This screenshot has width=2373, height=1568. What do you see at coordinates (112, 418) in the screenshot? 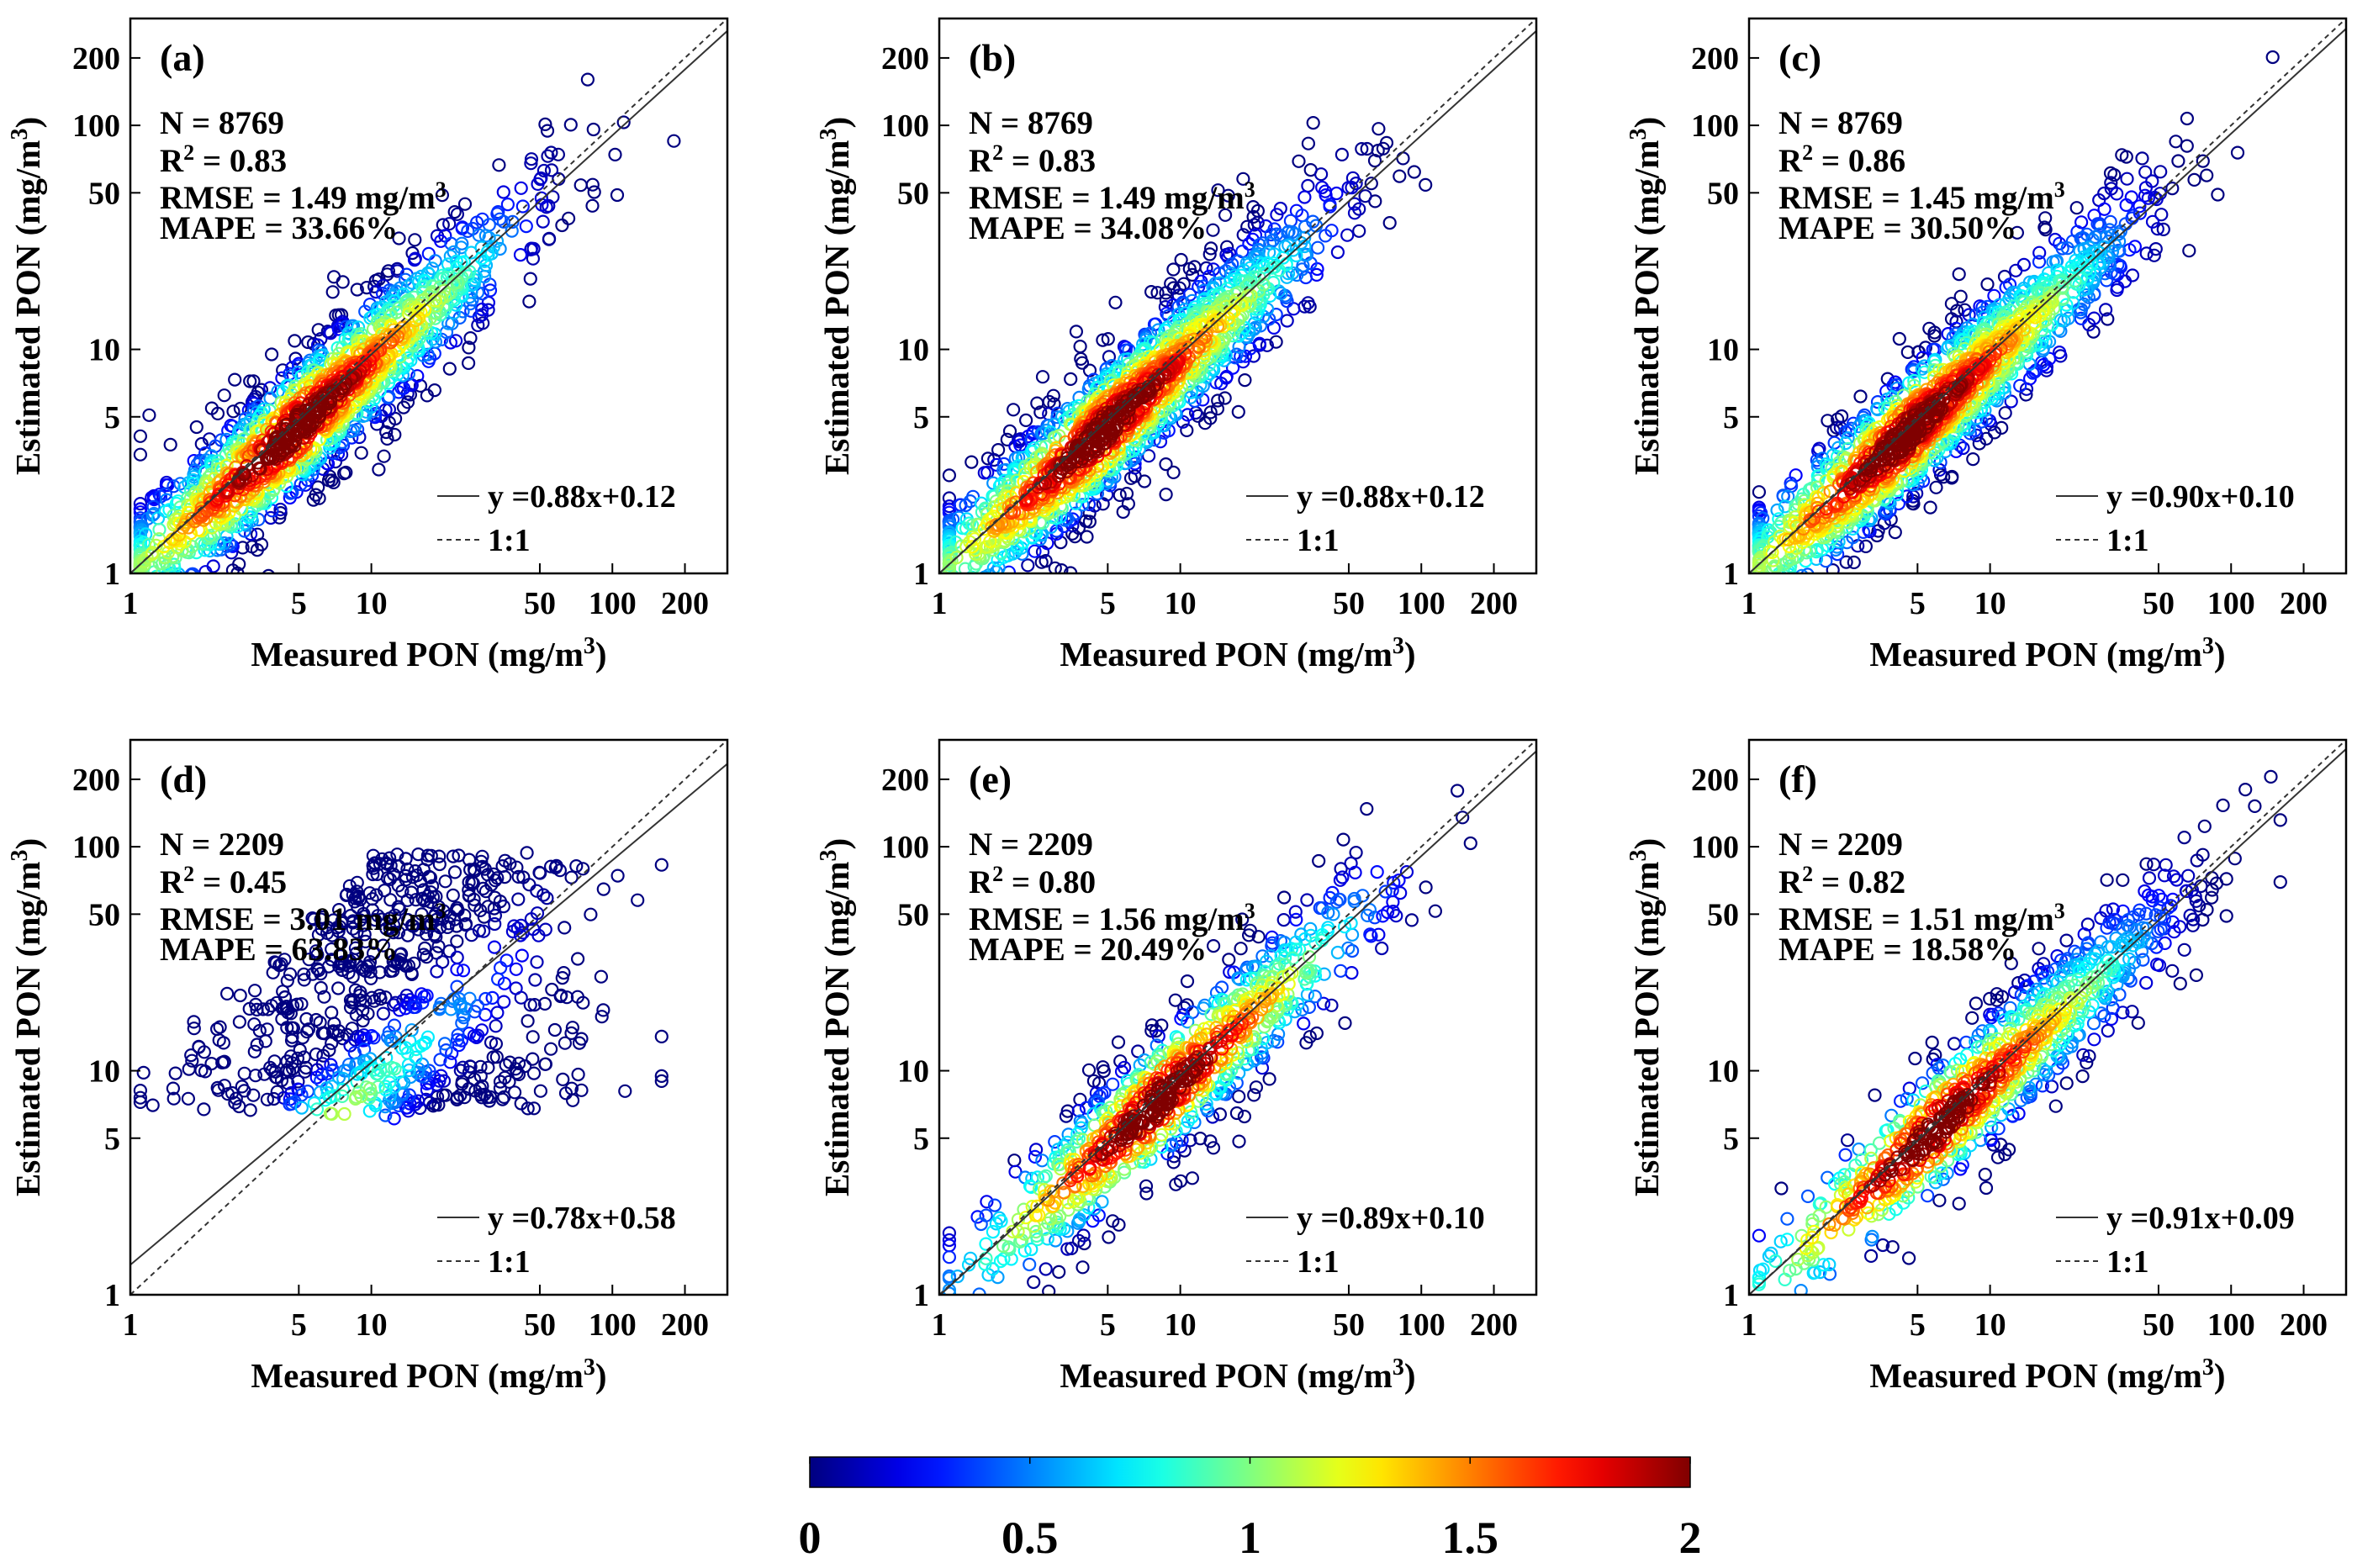
I see `y-tick-label: 5` at bounding box center [112, 418].